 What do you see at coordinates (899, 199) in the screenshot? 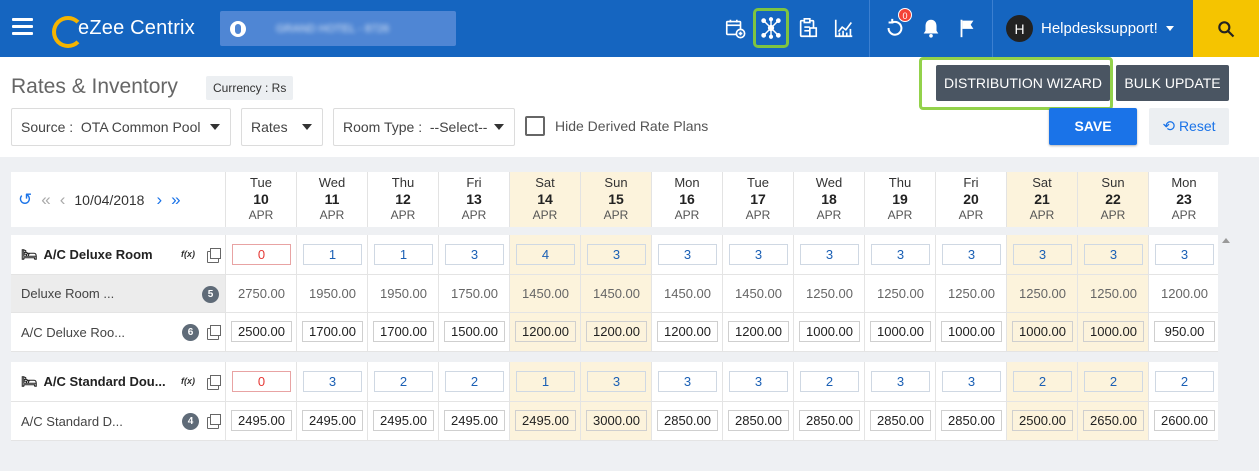
I see `day-column-header: Thu 19 APR` at bounding box center [899, 199].